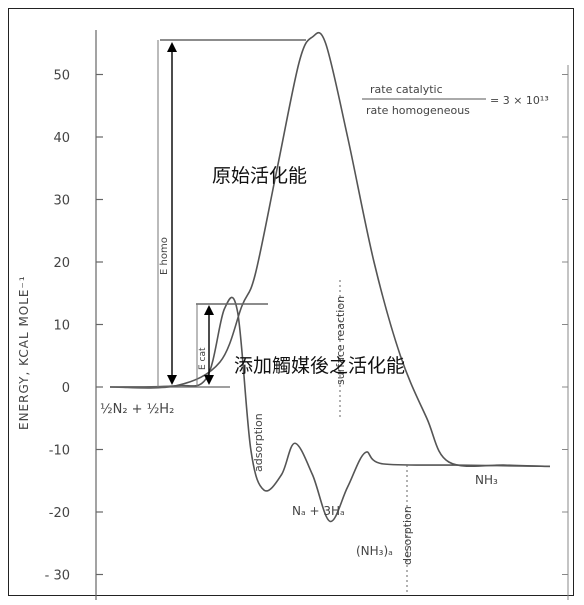 The width and height of the screenshot is (584, 605). What do you see at coordinates (418, 110) in the screenshot?
I see `ratio-denominator: rate homogeneous` at bounding box center [418, 110].